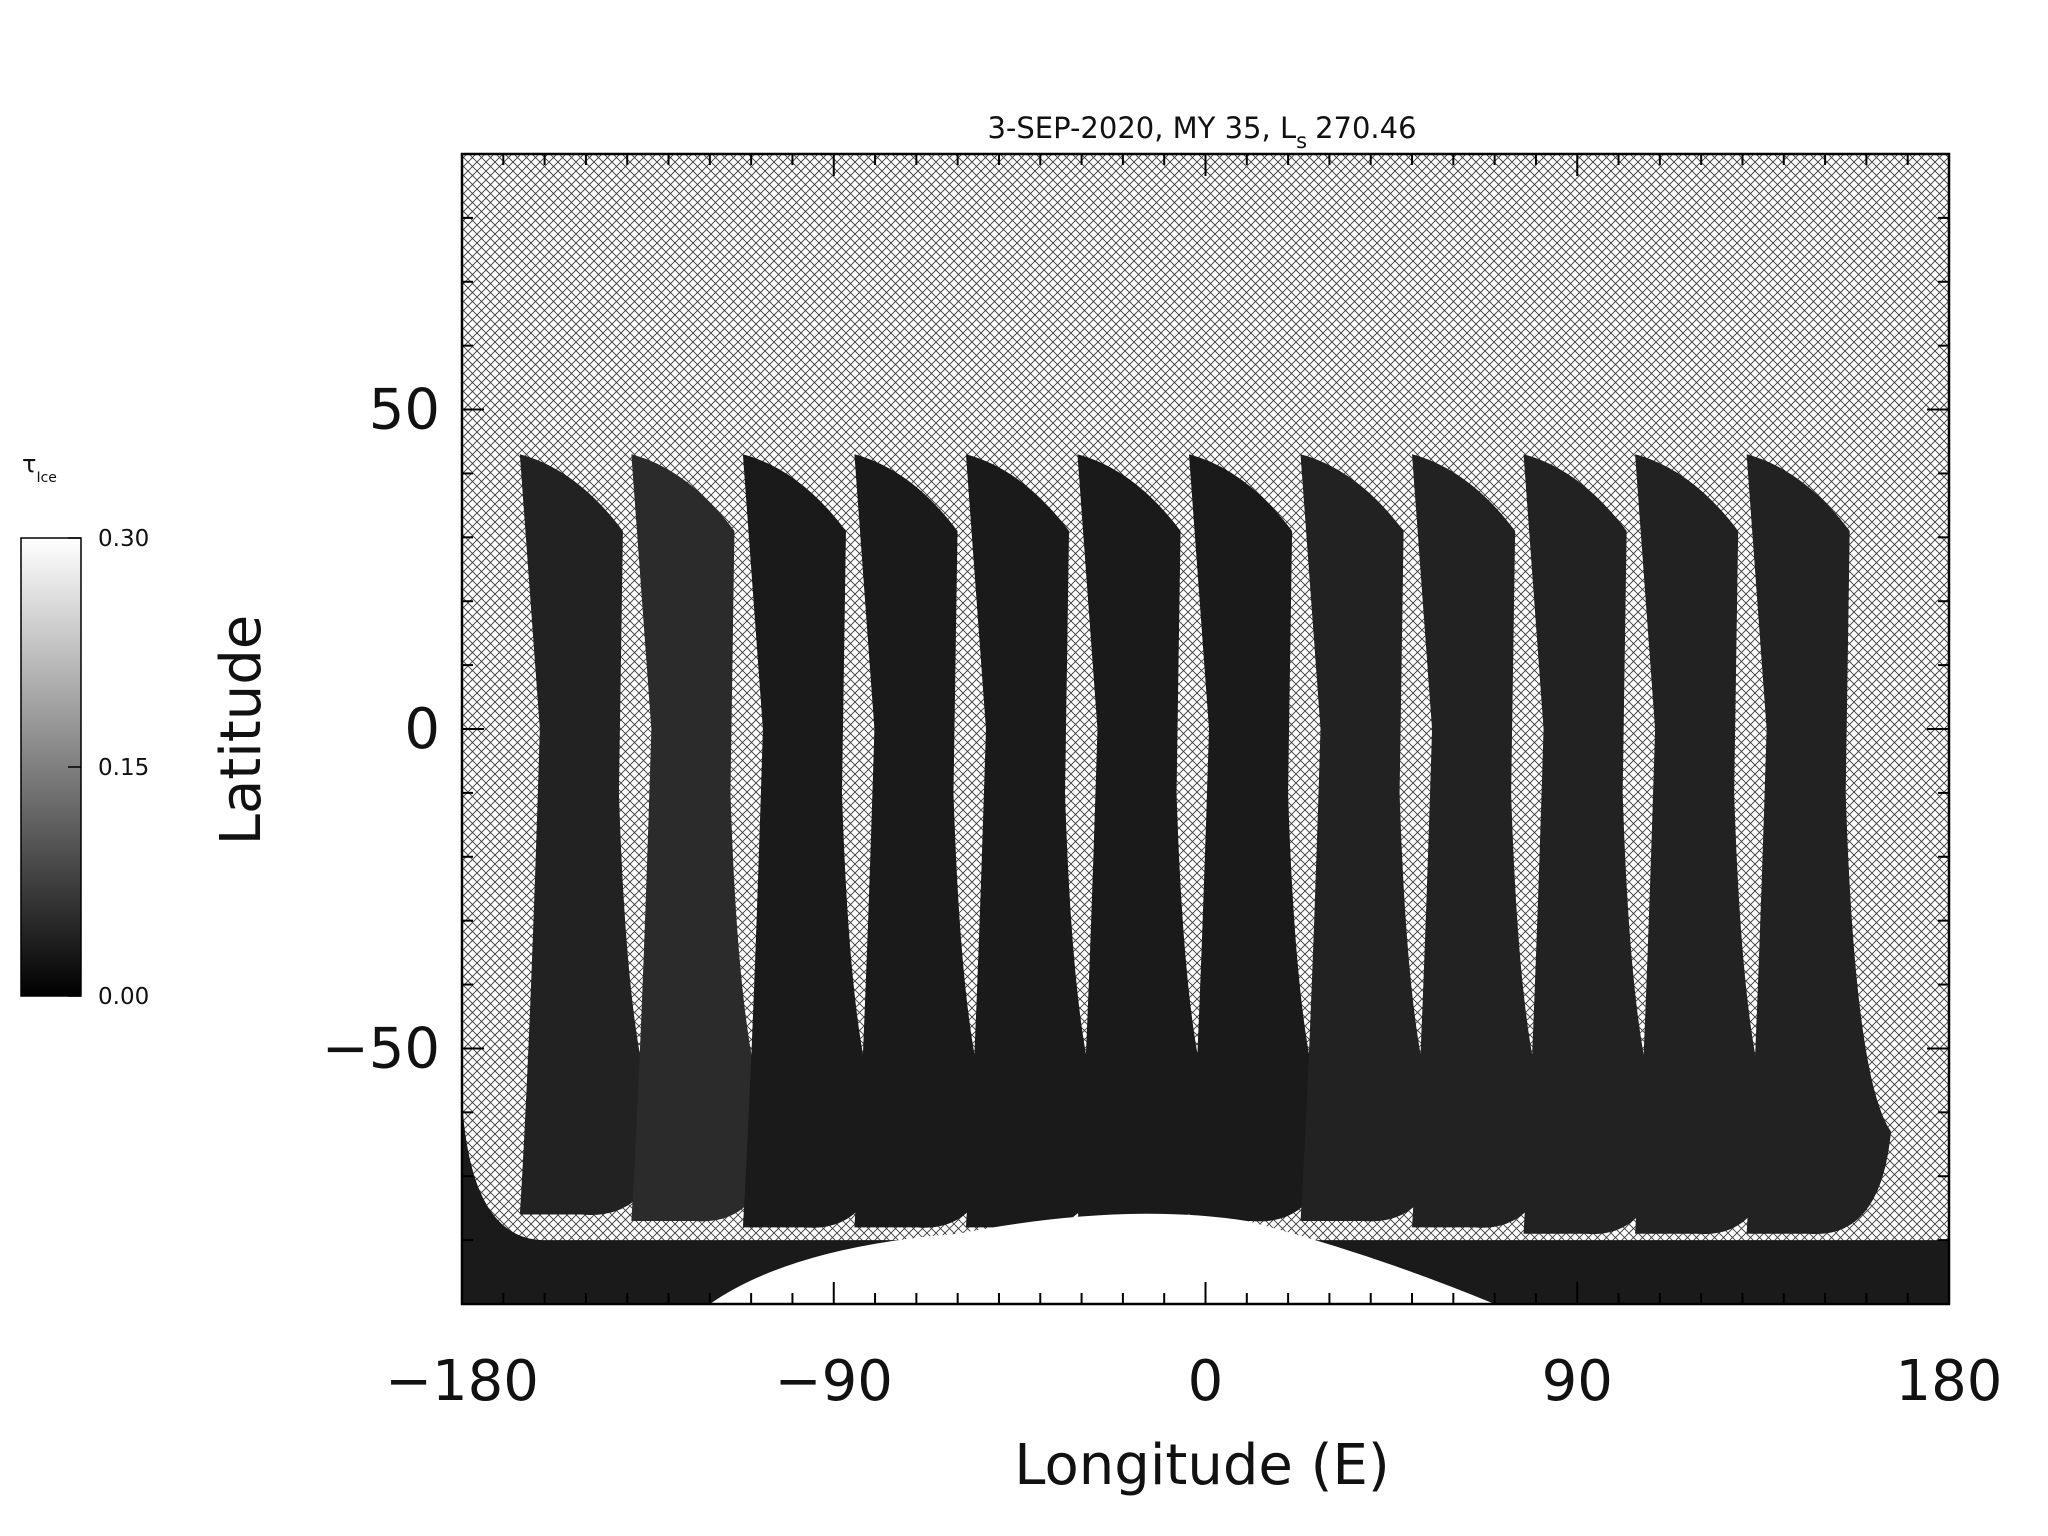 The image size is (2048, 1536). Describe the element at coordinates (1201, 132) in the screenshot. I see `chart-title: 3-SEP-2020, MY 35, Ls 270.46` at that location.